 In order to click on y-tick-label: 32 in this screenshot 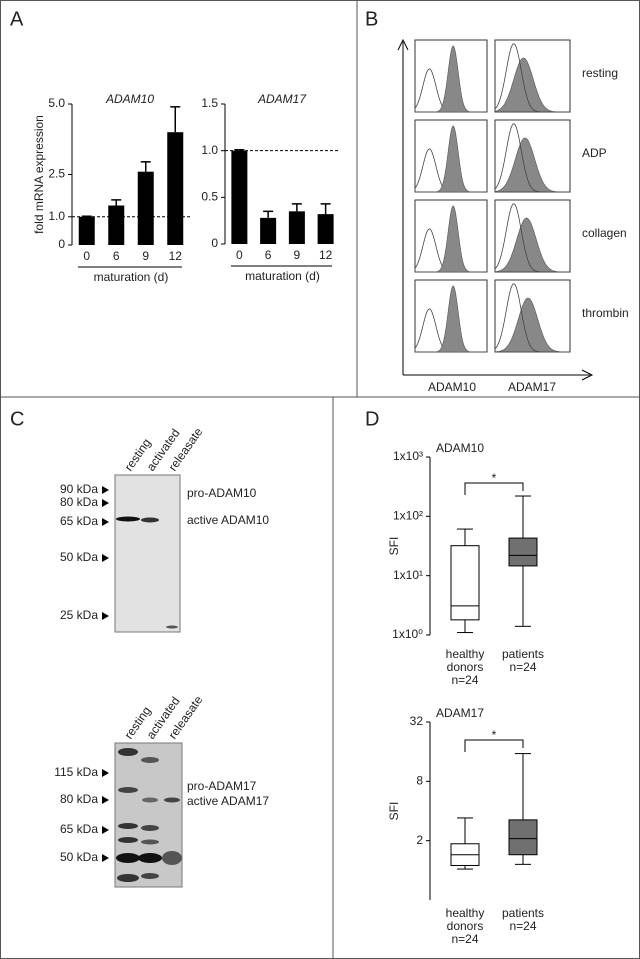, I will do `click(417, 721)`.